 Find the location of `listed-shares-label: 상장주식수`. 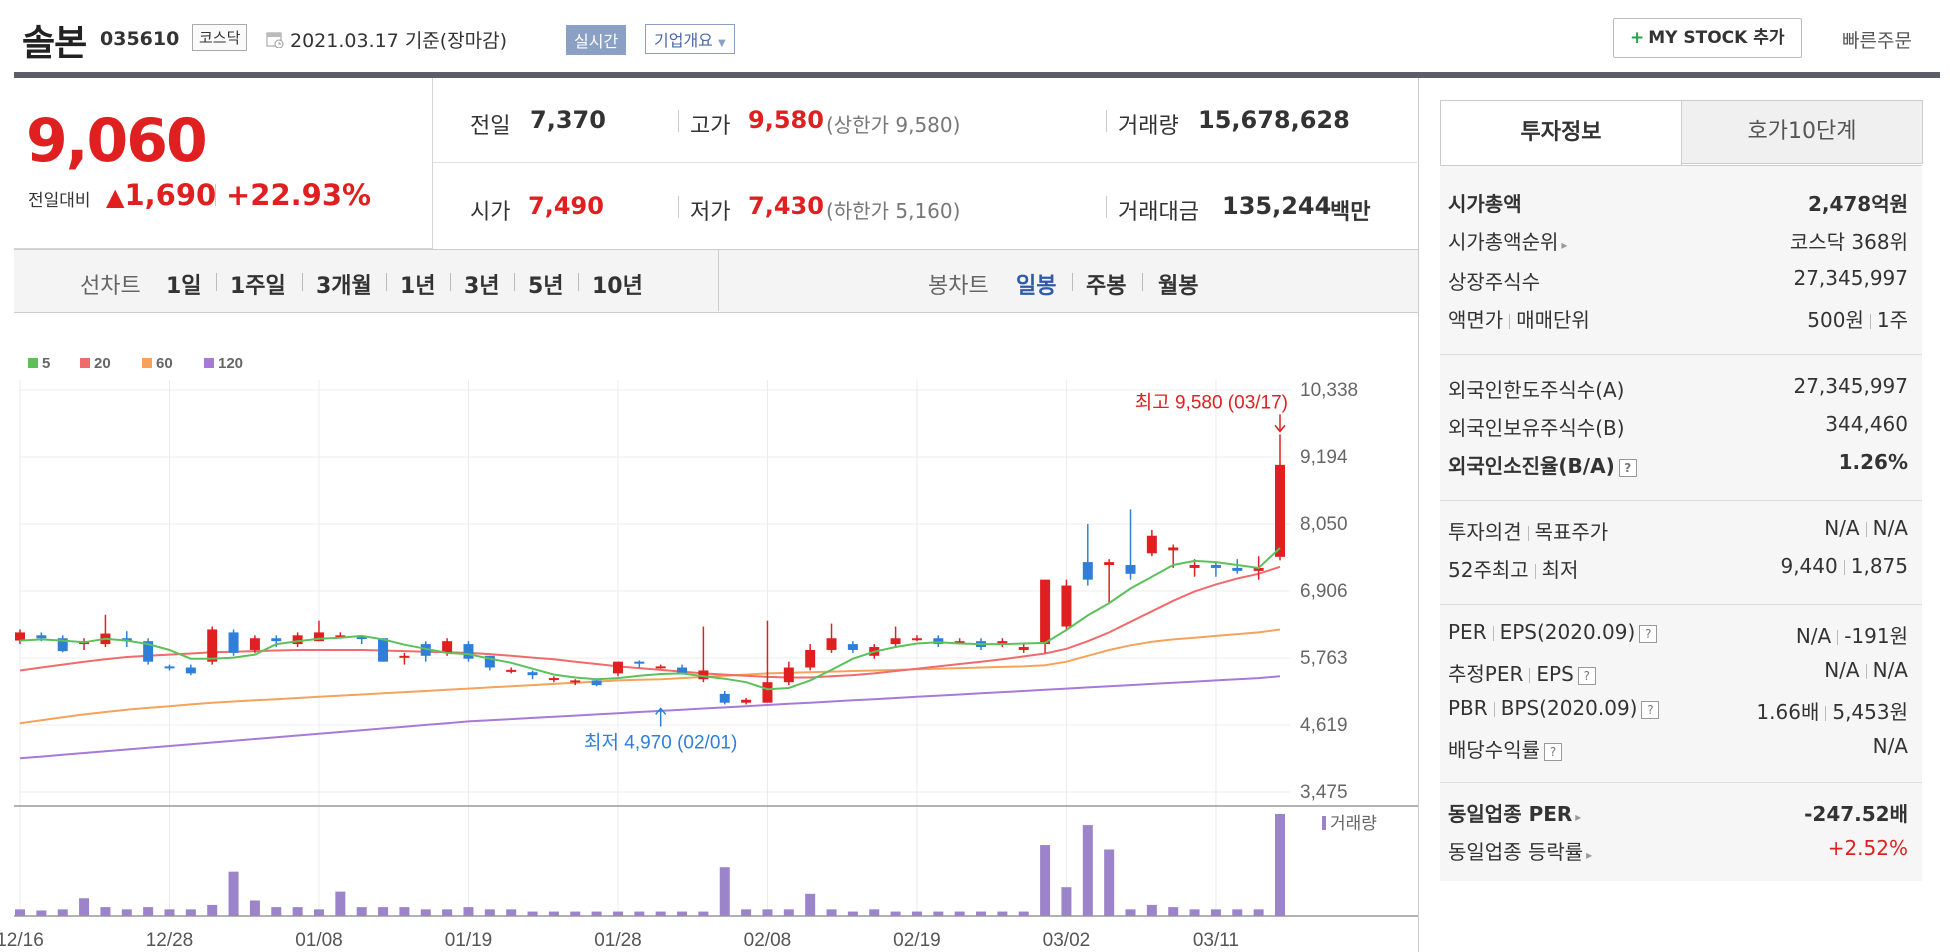

listed-shares-label: 상장주식수 is located at coordinates (1494, 282).